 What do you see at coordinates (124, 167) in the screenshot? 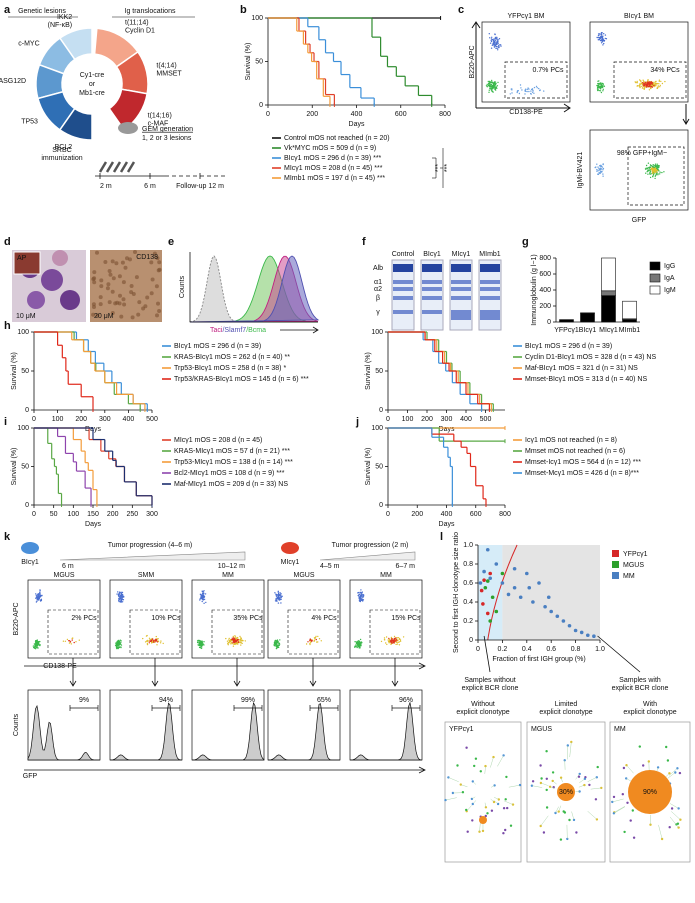
I see `syringe` at bounding box center [124, 167].